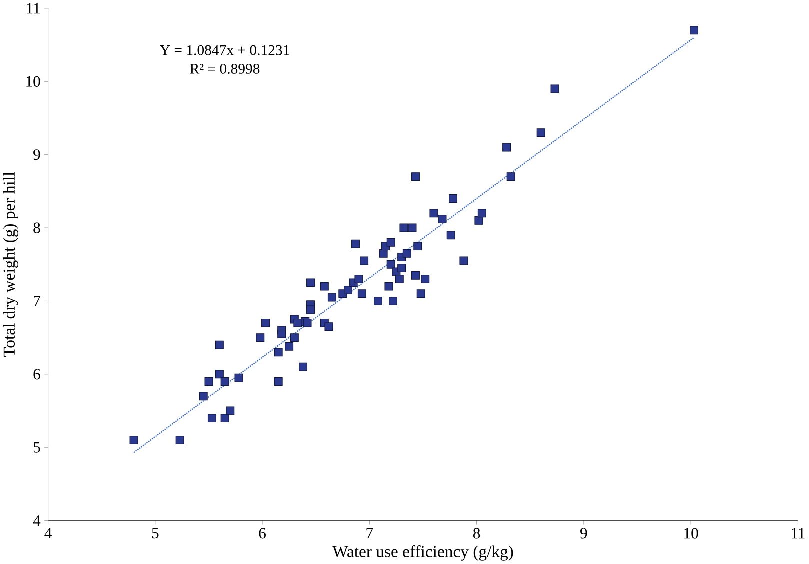  Describe the element at coordinates (37, 228) in the screenshot. I see `y-tick-label: 8` at that location.